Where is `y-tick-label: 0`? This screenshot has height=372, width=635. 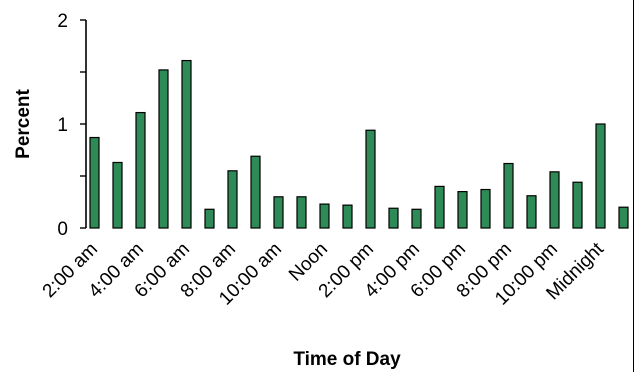
y-tick-label: 0 is located at coordinates (62, 229).